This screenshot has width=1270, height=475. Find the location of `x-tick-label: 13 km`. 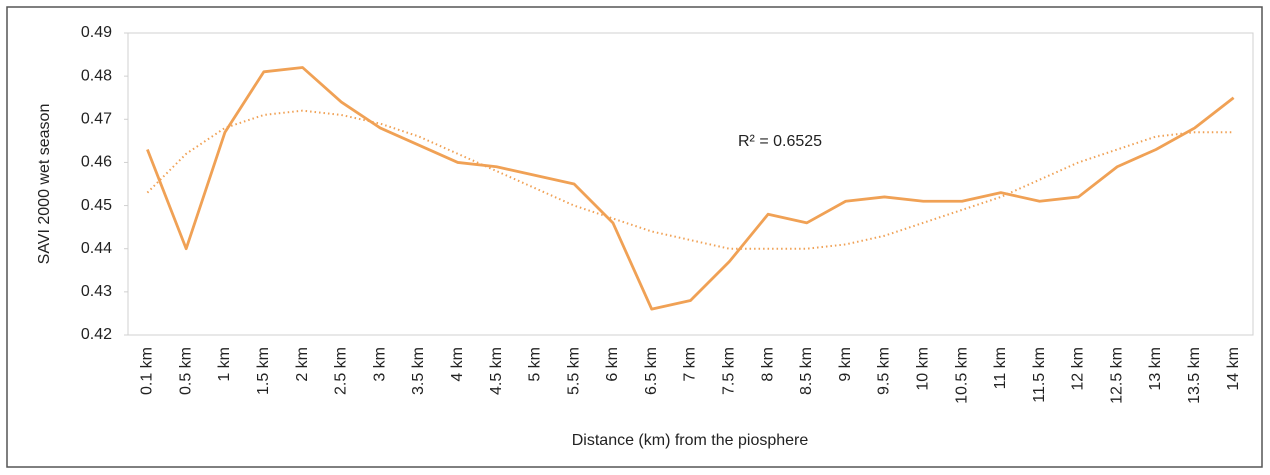

x-tick-label: 13 km is located at coordinates (1155, 369).